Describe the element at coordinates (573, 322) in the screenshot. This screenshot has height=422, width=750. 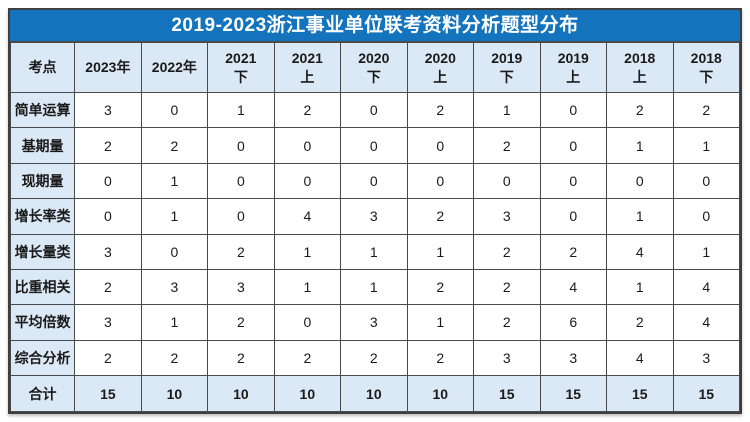
I see `table-cell: 6` at that location.